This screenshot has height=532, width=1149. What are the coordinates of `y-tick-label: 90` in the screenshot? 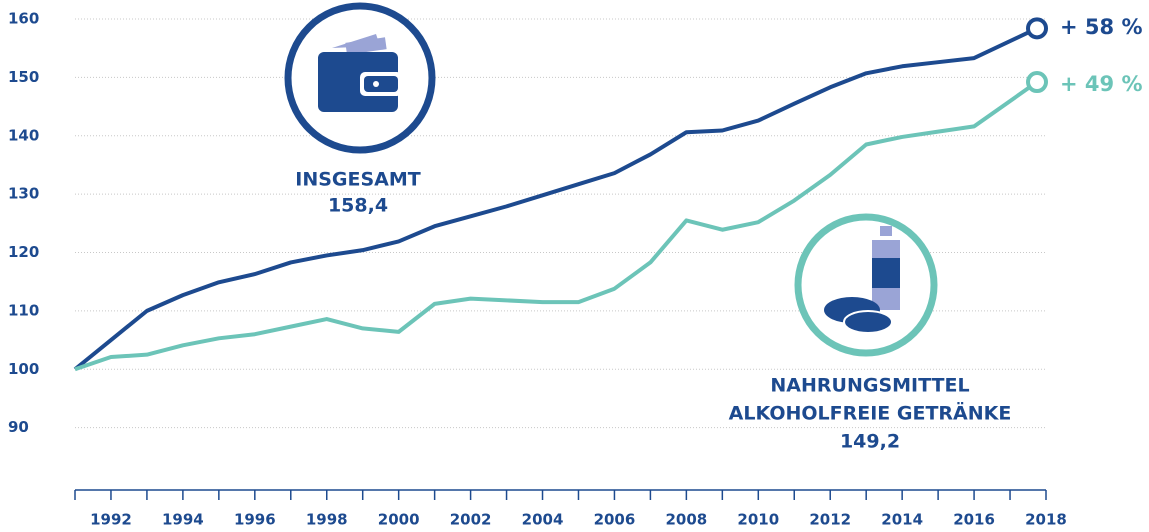 It's located at (18, 427).